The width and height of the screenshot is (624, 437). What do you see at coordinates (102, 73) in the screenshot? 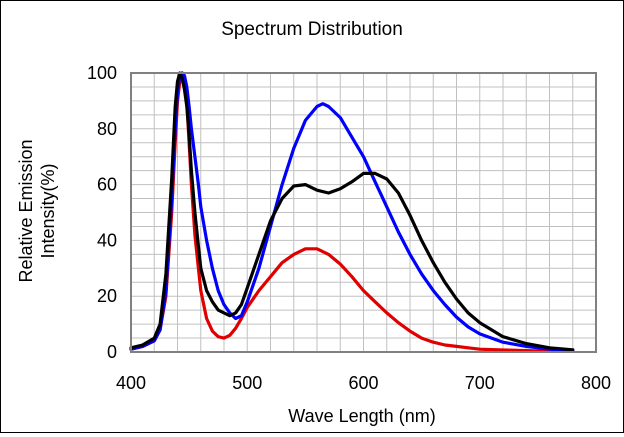
I see `y-tick-label: 100` at bounding box center [102, 73].